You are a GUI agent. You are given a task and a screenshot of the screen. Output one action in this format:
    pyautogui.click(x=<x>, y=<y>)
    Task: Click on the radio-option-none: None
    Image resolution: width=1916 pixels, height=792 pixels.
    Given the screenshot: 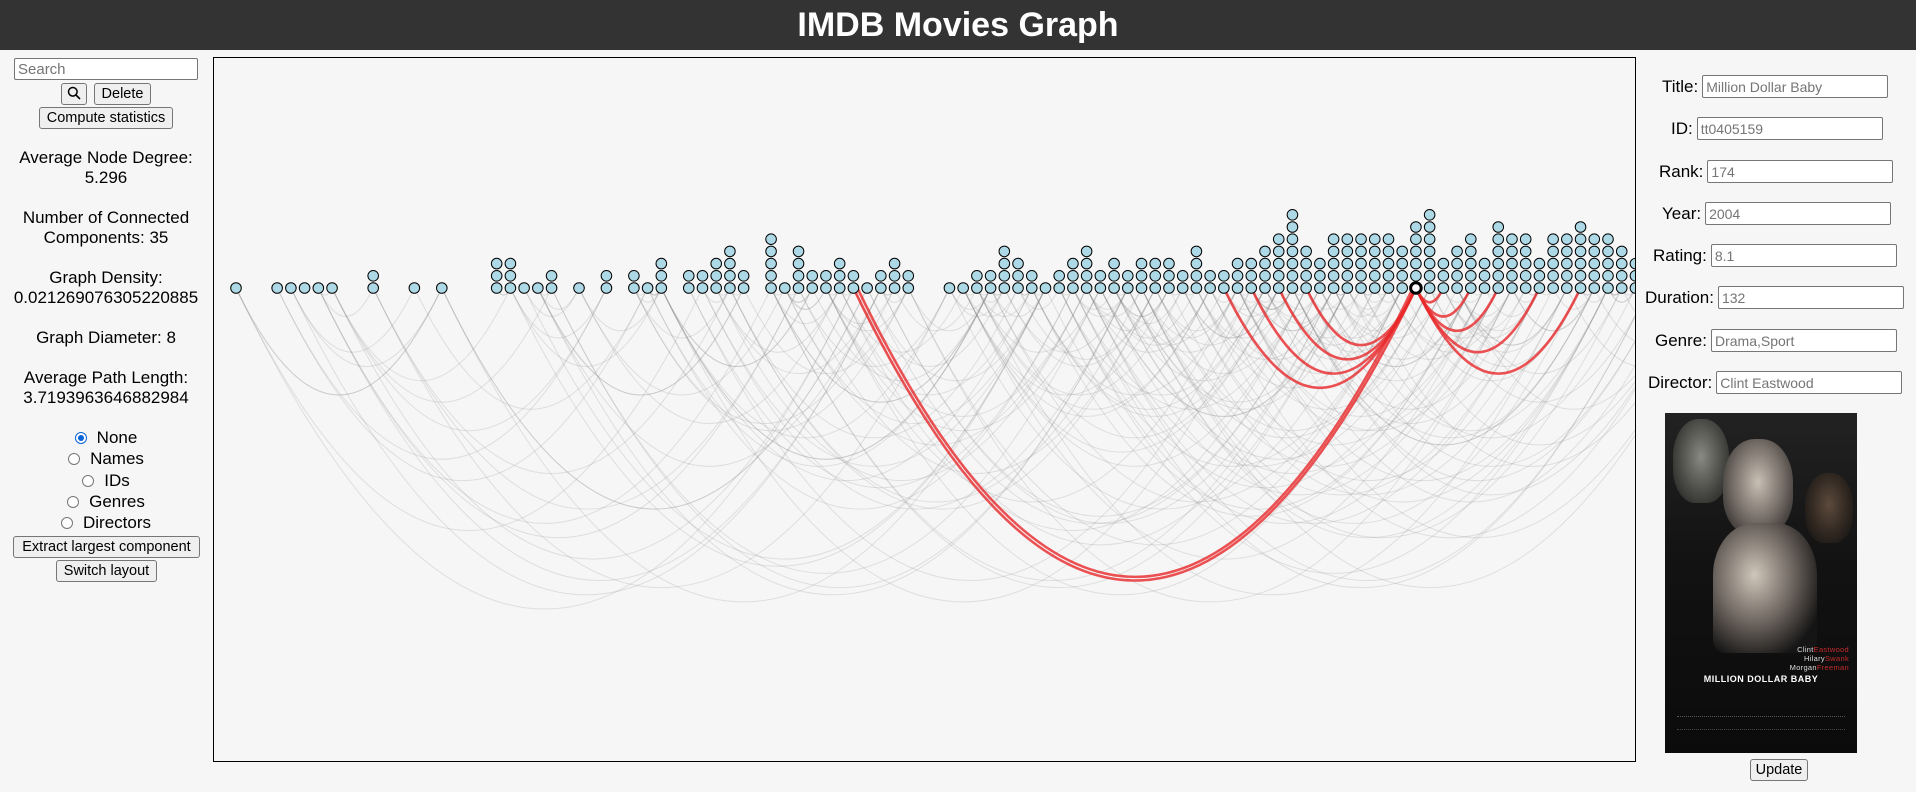 What is the action you would take?
    pyautogui.click(x=106, y=438)
    